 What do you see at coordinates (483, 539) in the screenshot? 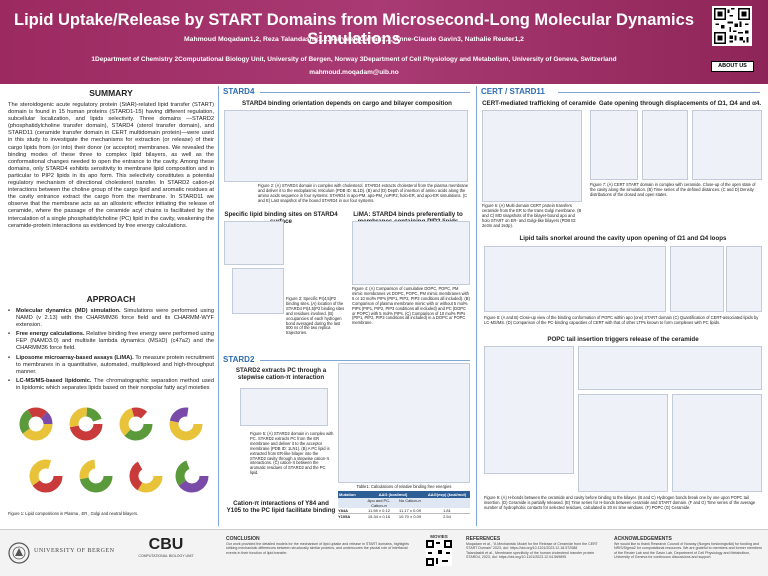
I see `references-heading: REFERENCES` at bounding box center [483, 539].